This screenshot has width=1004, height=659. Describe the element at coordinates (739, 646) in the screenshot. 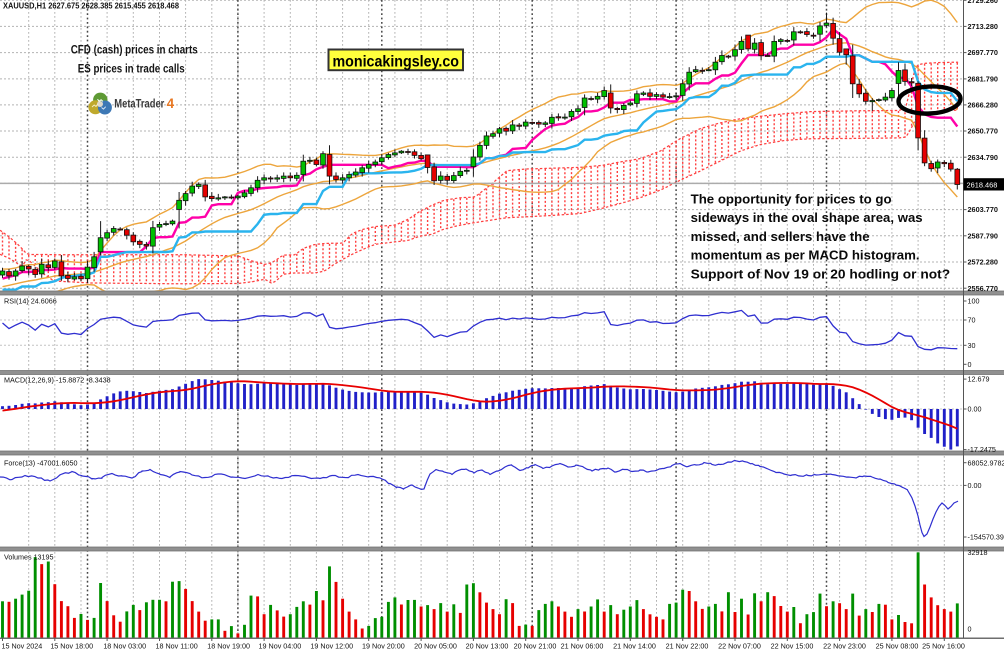

I see `svg-text: 22 Nov 07:00` at that location.